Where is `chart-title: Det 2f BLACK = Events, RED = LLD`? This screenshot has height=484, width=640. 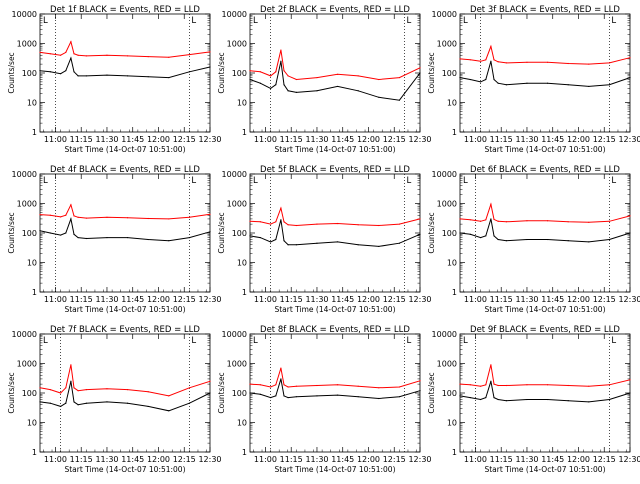 chart-title: Det 2f BLACK = Events, RED = LLD is located at coordinates (335, 10).